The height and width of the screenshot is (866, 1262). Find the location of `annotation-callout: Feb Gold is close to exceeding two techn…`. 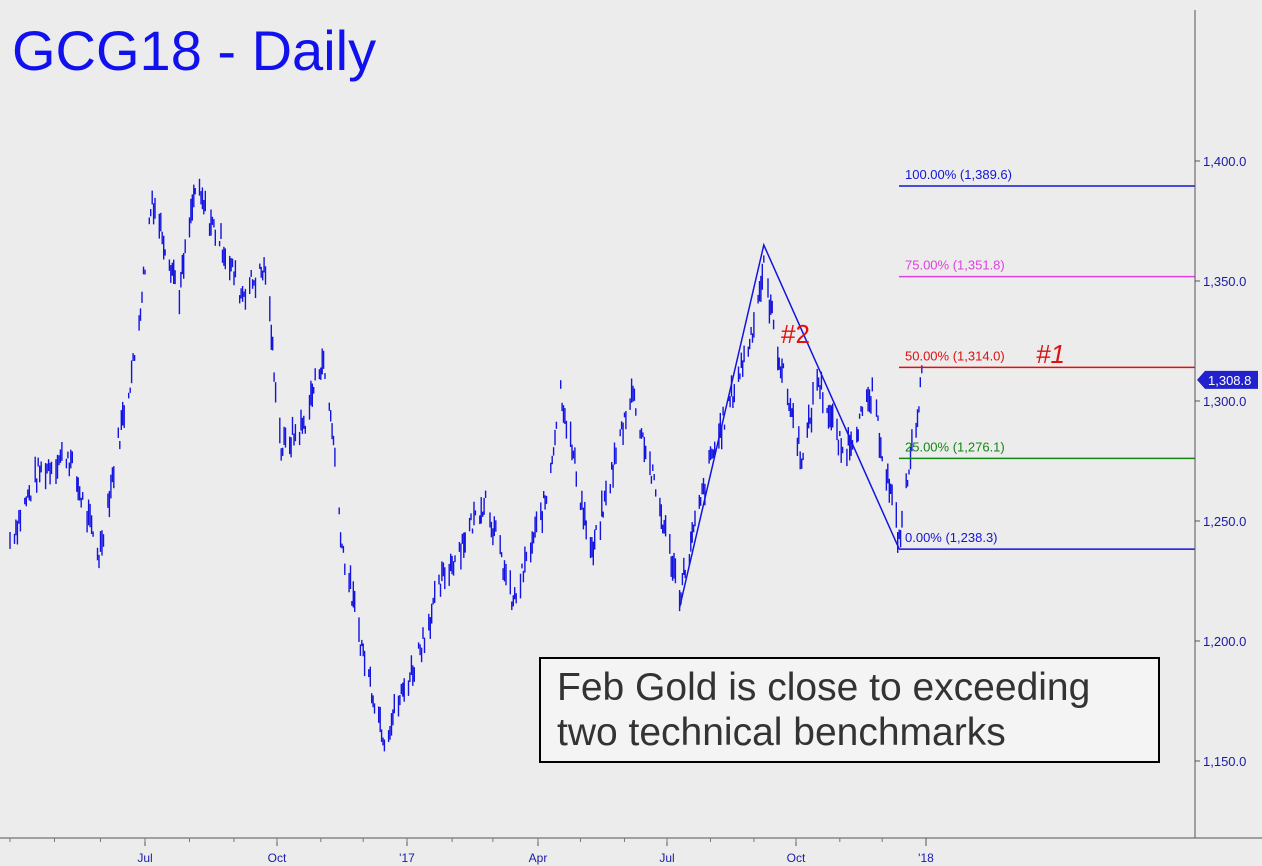

annotation-callout: Feb Gold is close to exceeding two techn… is located at coordinates (849, 710).